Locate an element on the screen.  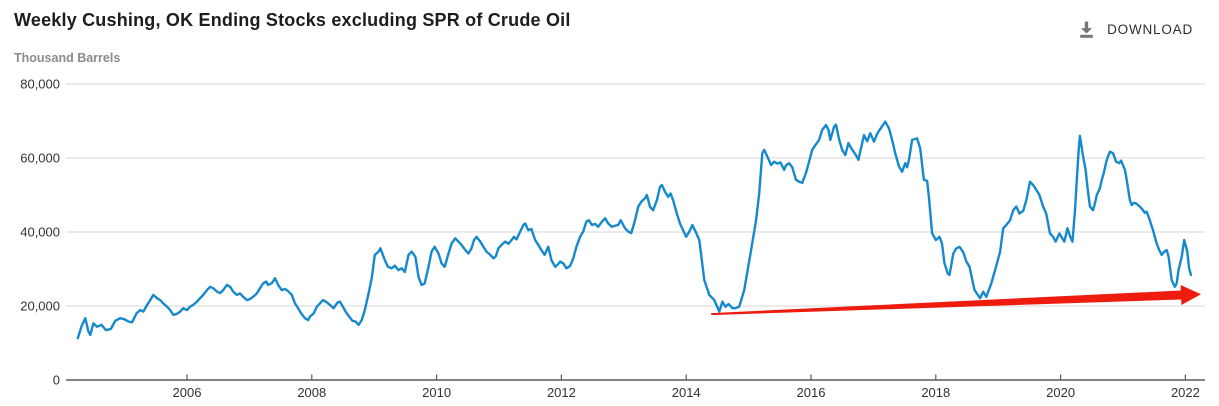
y-tick-label: 40,000 is located at coordinates (40, 232).